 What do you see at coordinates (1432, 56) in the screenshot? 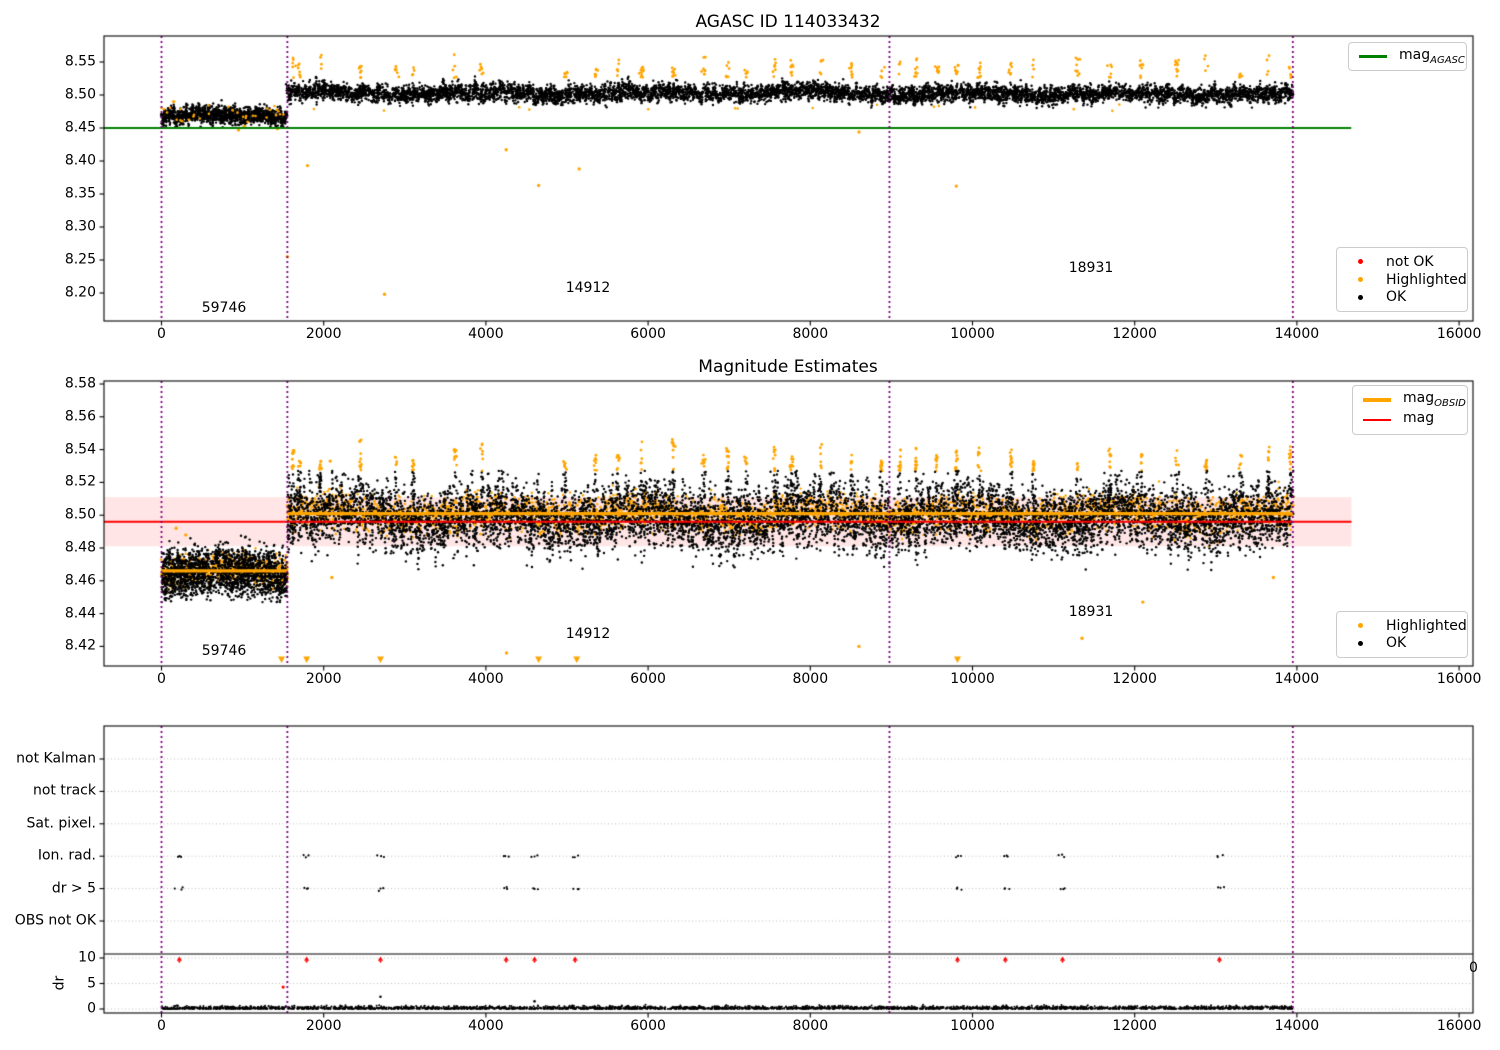
I see `mag-agasc-label: magAGASC` at bounding box center [1432, 56].